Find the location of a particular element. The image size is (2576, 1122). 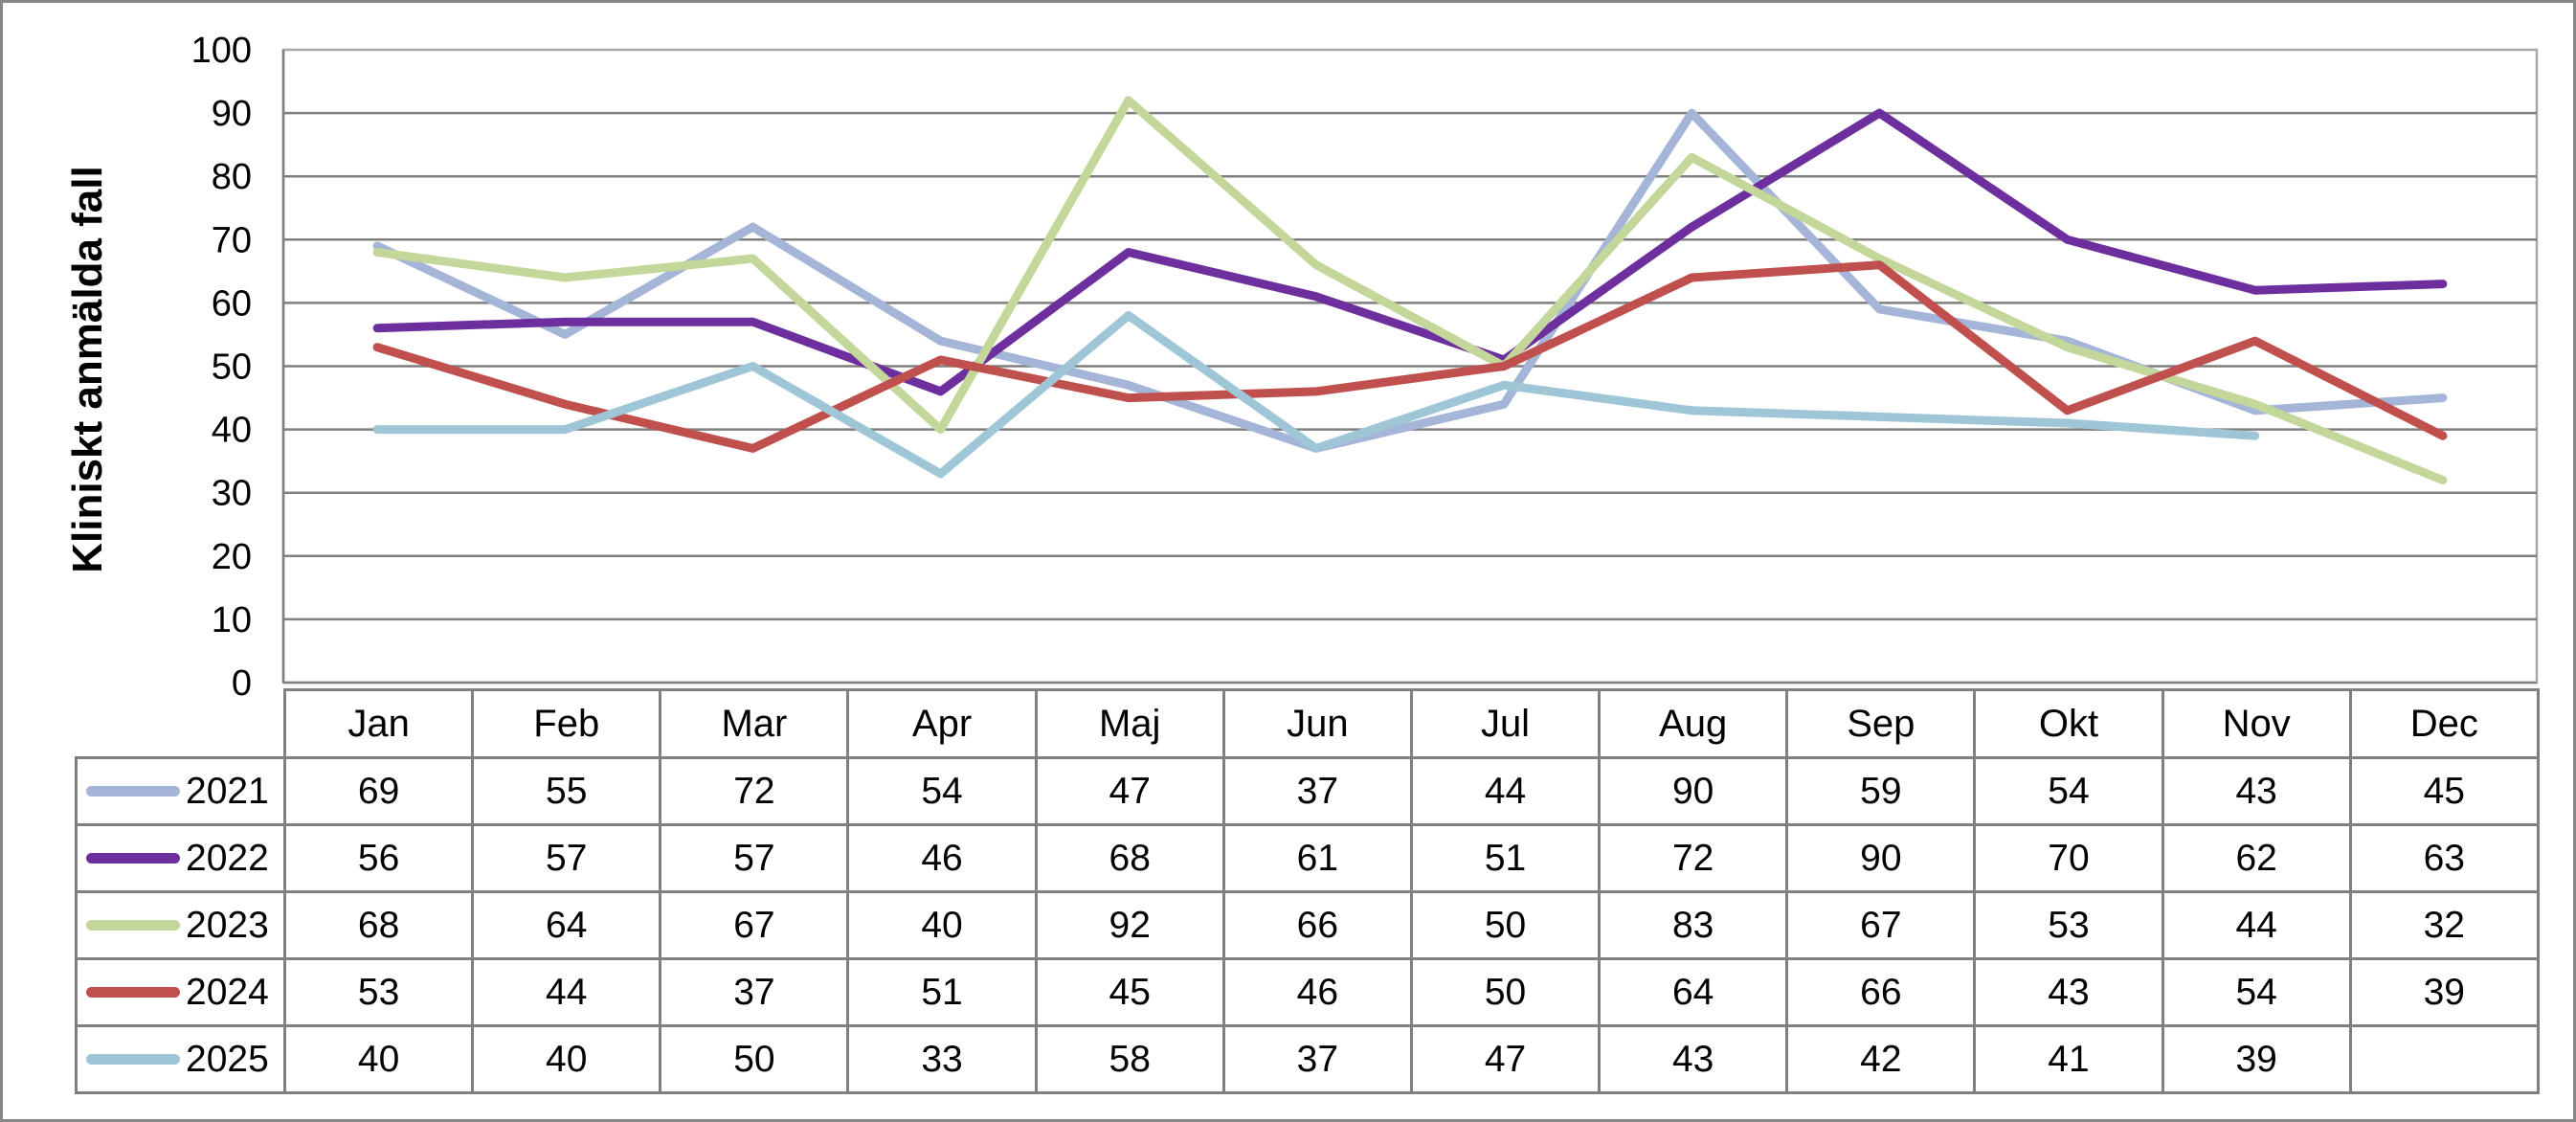

month-header-cell: Maj is located at coordinates (1129, 724).